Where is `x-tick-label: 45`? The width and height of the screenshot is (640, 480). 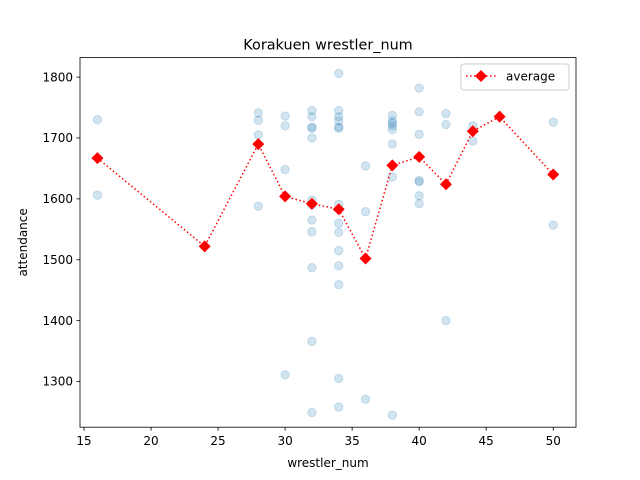
x-tick-label: 45 is located at coordinates (486, 441).